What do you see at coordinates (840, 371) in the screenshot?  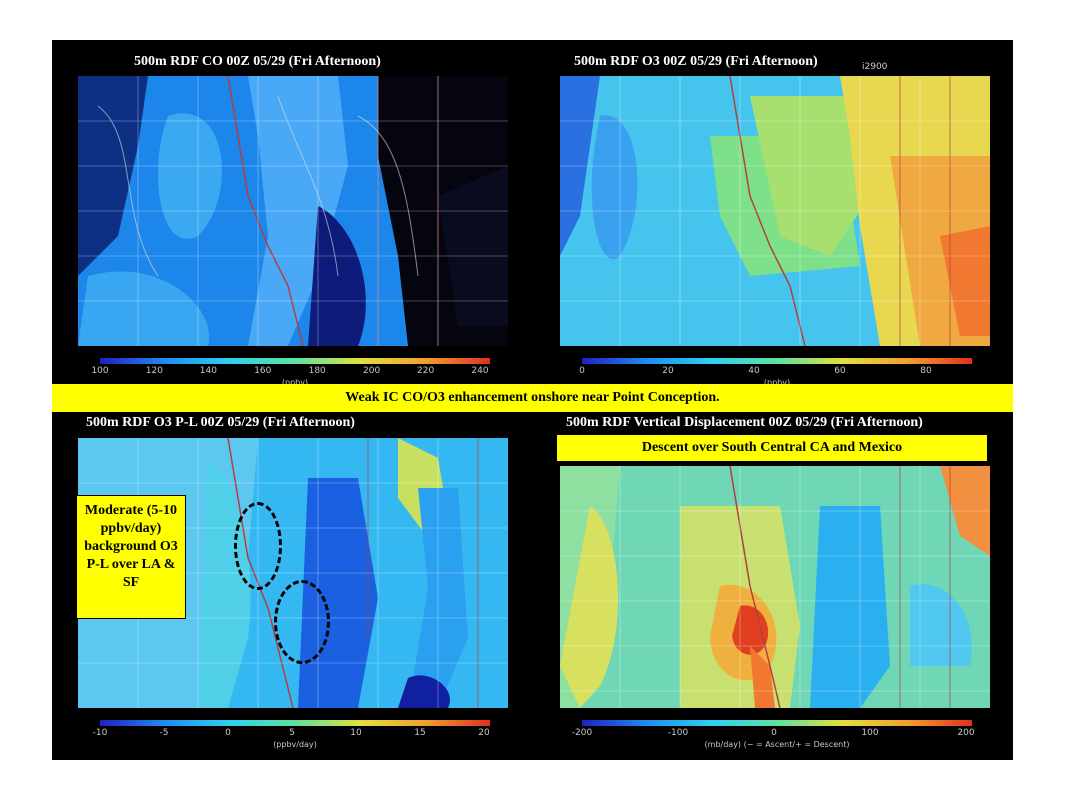 I see `colorbar-tick: 60` at bounding box center [840, 371].